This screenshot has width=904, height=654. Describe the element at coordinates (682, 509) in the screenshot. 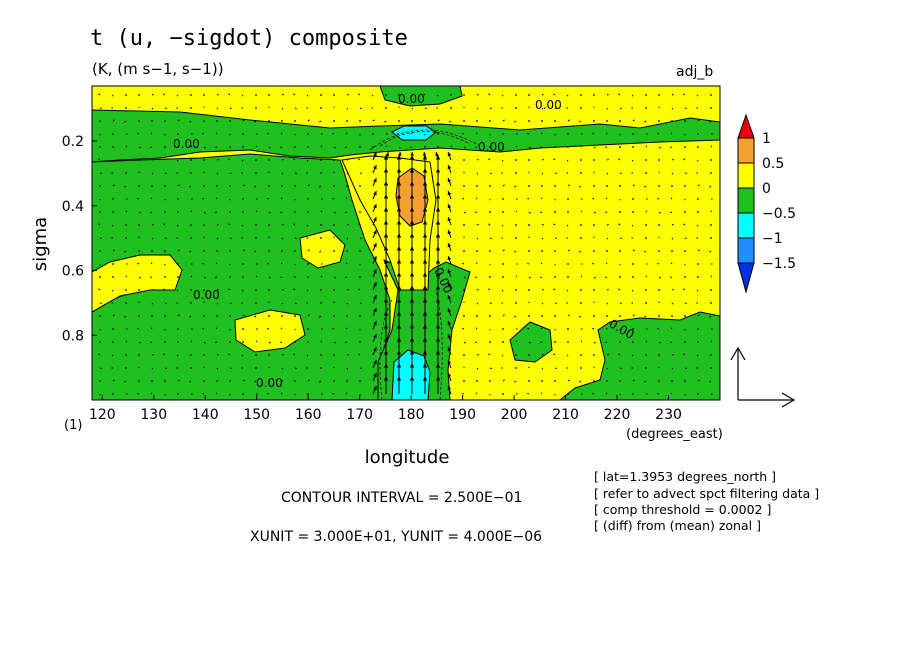

I see `note-line: [ comp threshold = 0.0002 ]` at that location.